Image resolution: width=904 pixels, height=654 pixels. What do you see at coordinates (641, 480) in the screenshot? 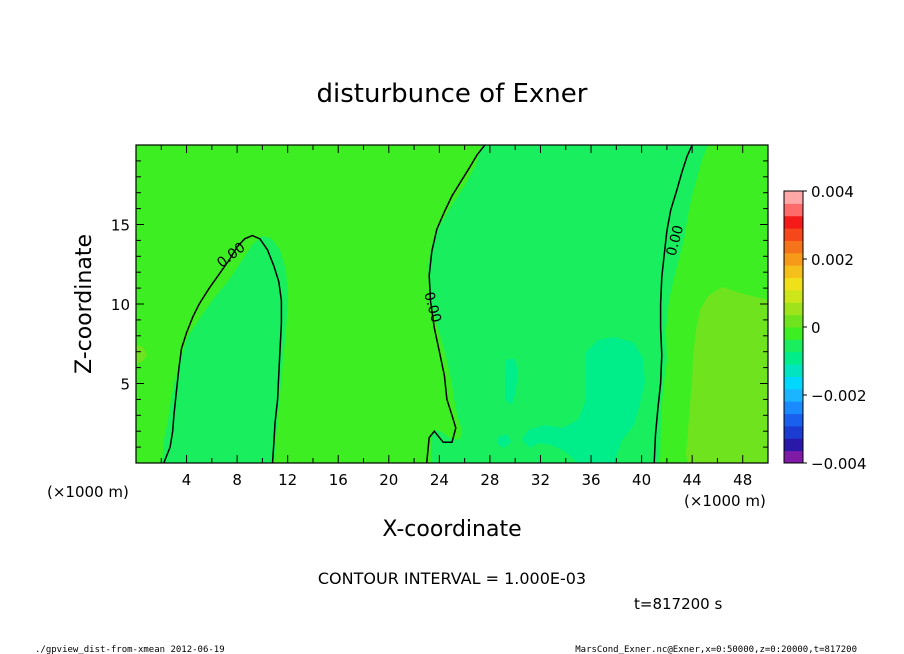
I see `x-tick-label: 40` at bounding box center [641, 480].